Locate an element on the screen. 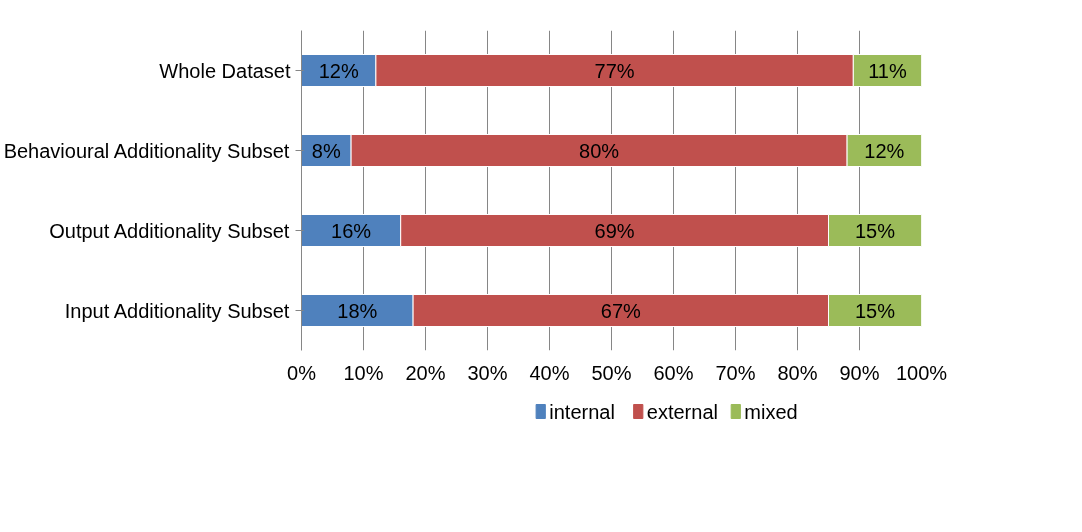 The height and width of the screenshot is (532, 1082). x-tick-label: 60% is located at coordinates (673, 372).